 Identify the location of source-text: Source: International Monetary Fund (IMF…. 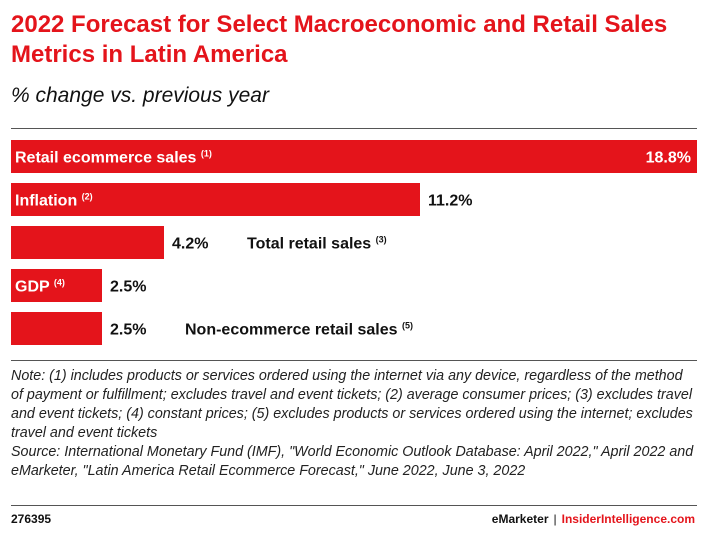
(352, 461).